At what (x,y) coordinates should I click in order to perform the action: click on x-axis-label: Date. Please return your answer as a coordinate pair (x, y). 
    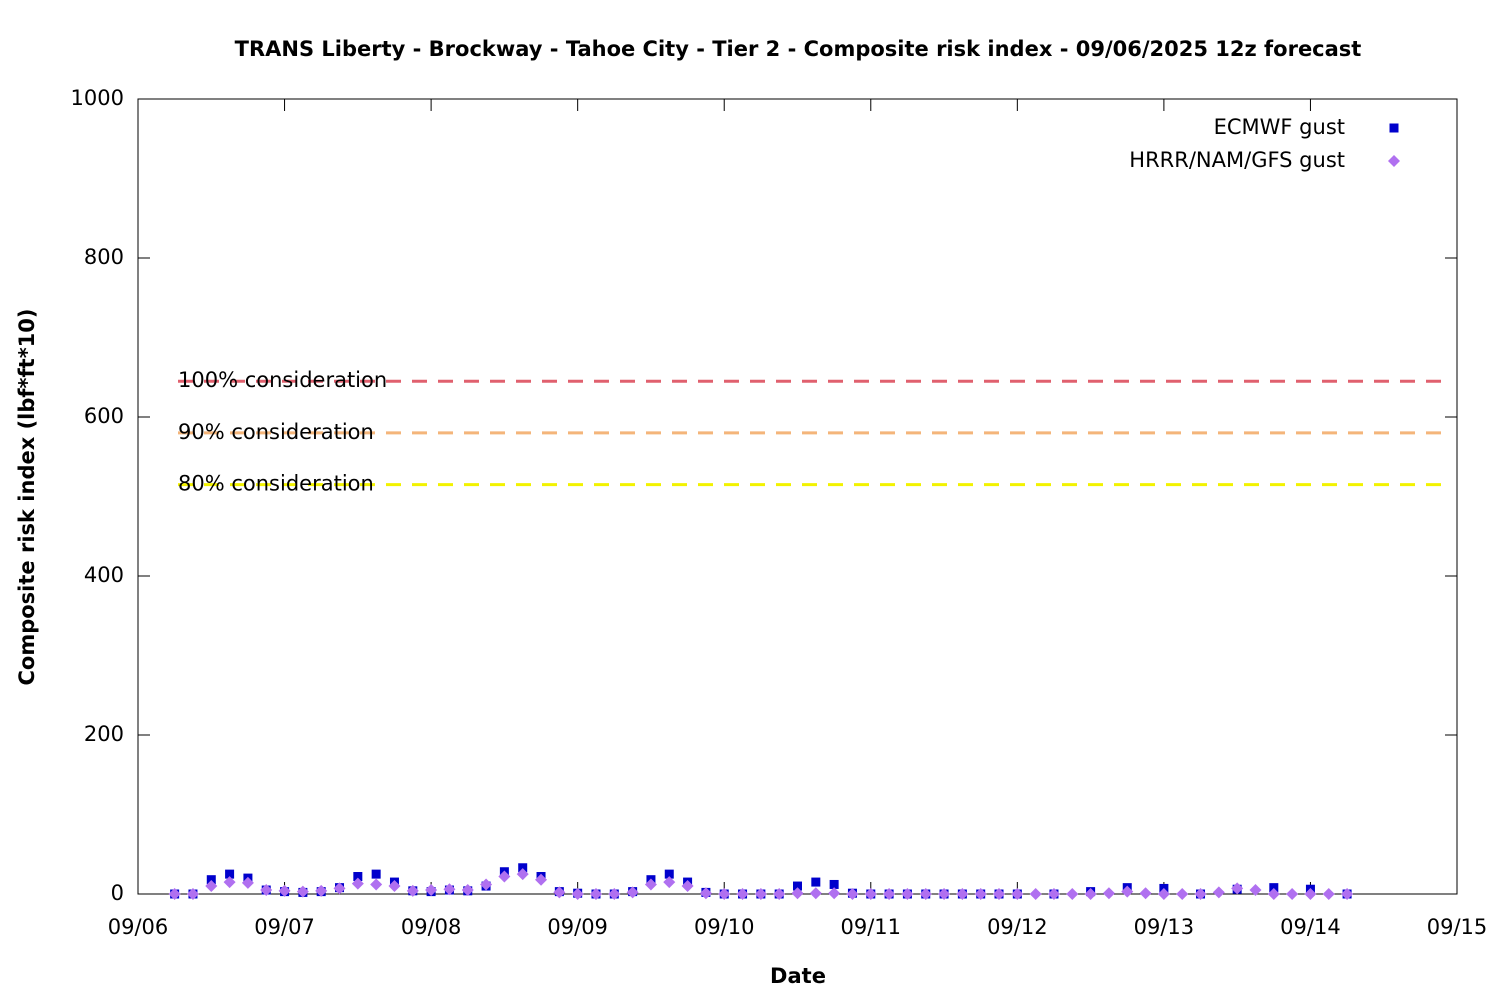
    Looking at the image, I should click on (798, 976).